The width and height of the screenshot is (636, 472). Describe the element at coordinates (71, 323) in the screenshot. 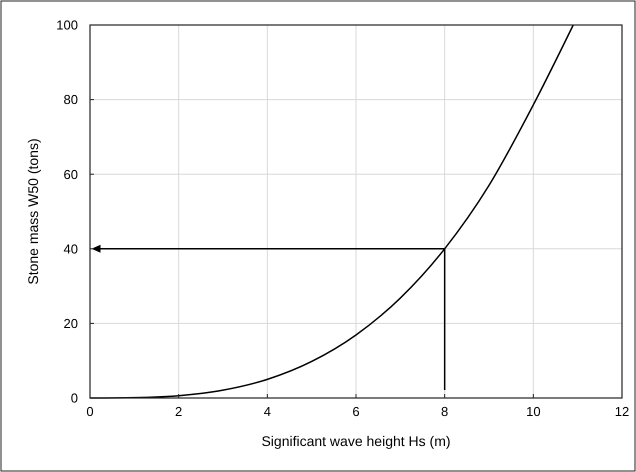

I see `y-tick-label: 20` at that location.